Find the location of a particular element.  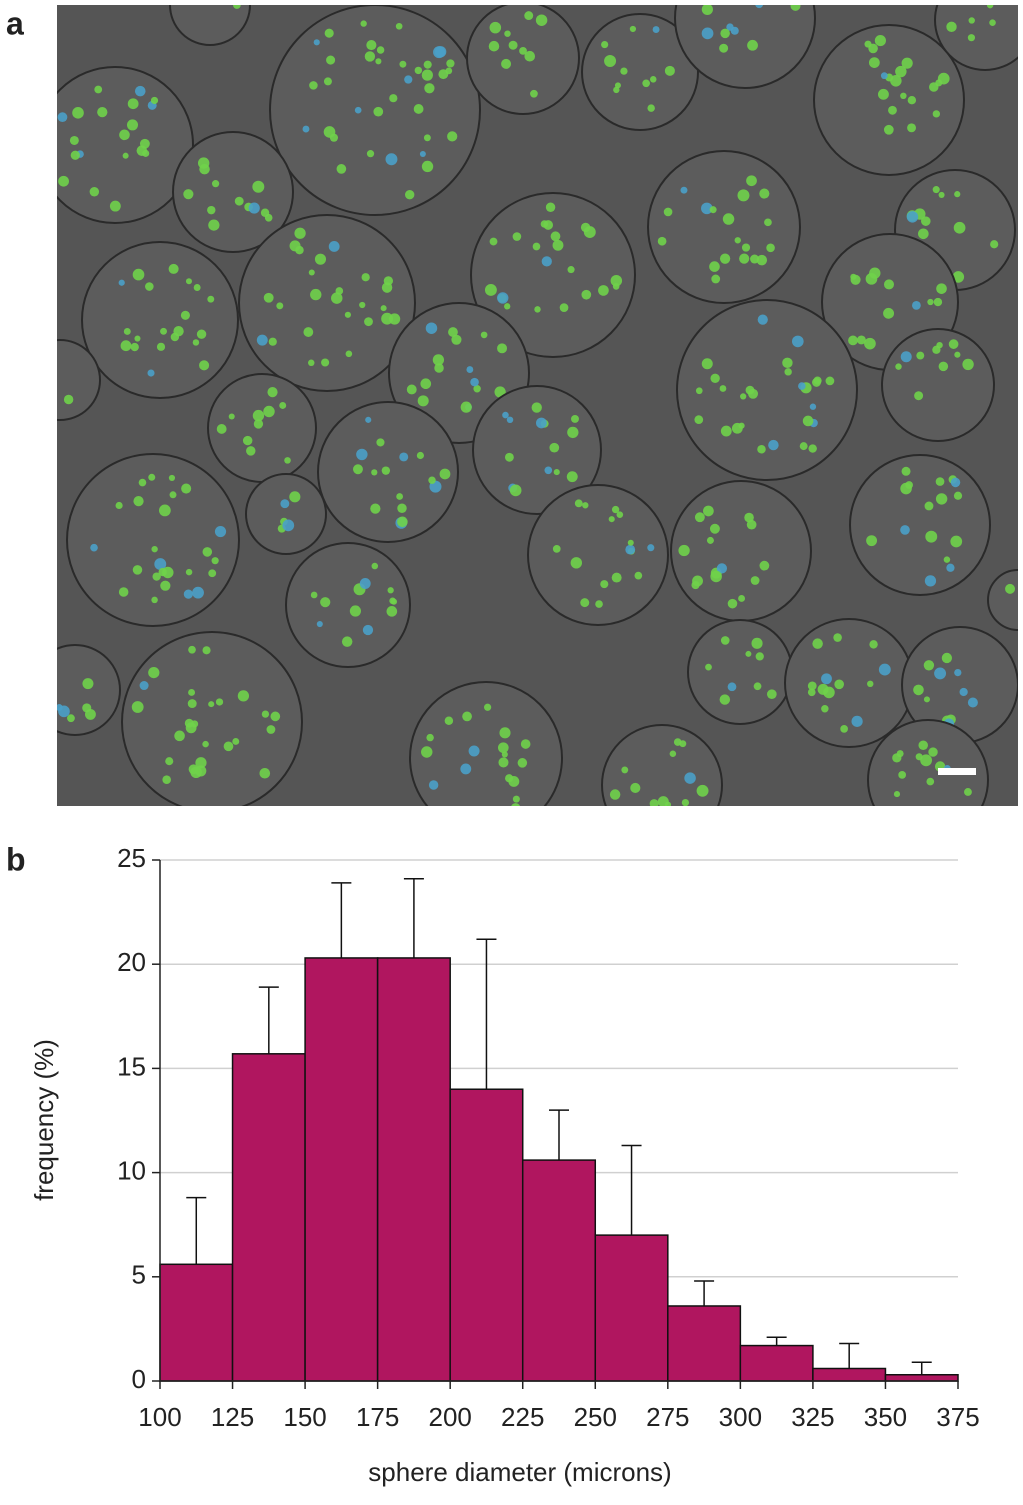

y-tick-label: 10 is located at coordinates (131, 1170).